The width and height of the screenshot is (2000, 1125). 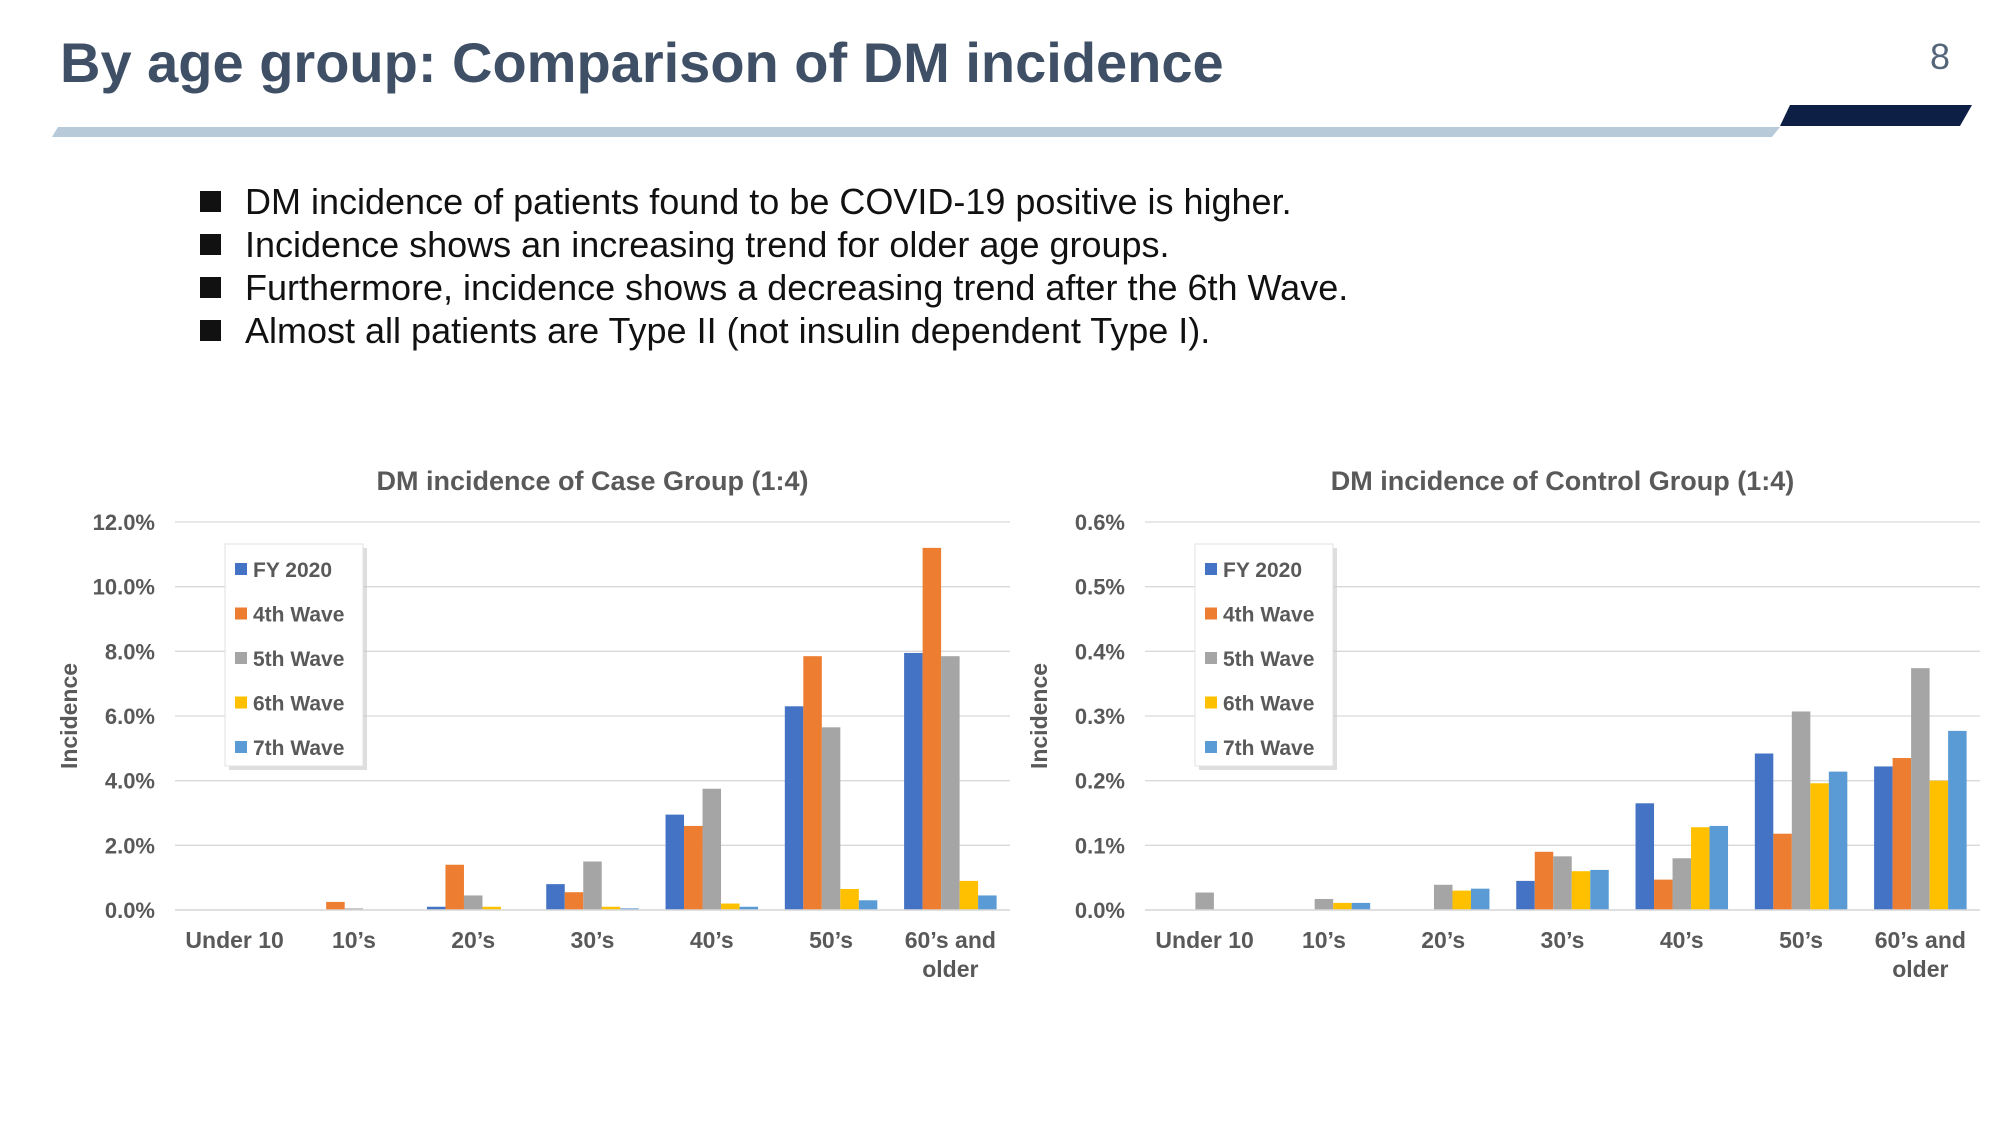 I want to click on header-rule-light, so click(x=916, y=132).